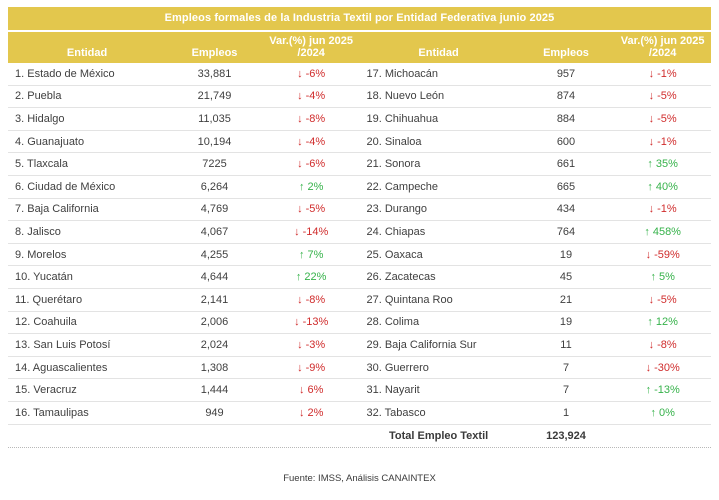 This screenshot has width=719, height=500. I want to click on jobs-value: 661, so click(566, 164).